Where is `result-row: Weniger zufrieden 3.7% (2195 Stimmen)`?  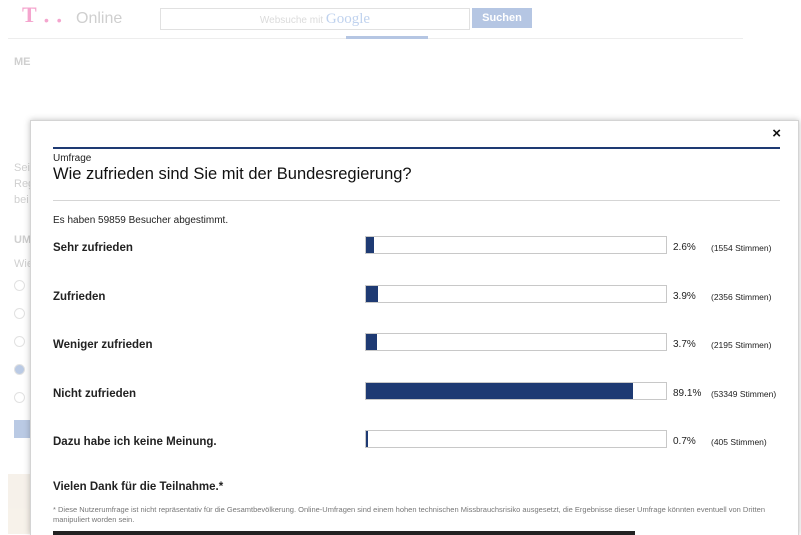 result-row: Weniger zufrieden 3.7% (2195 Stimmen) is located at coordinates (418, 346).